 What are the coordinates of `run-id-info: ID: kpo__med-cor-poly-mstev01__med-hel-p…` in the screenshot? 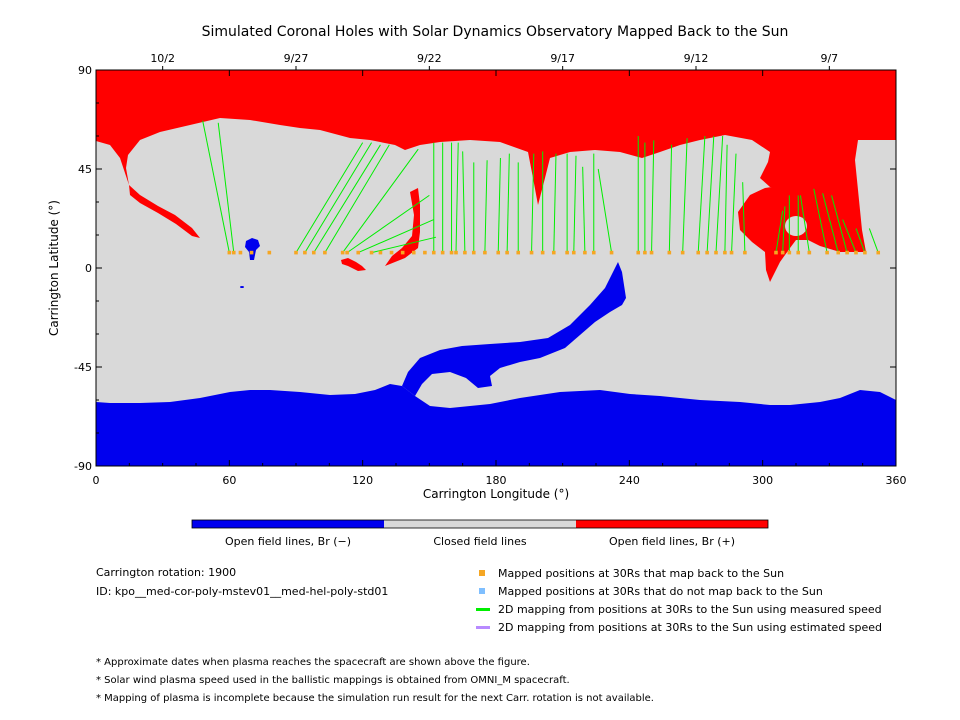 It's located at (242, 591).